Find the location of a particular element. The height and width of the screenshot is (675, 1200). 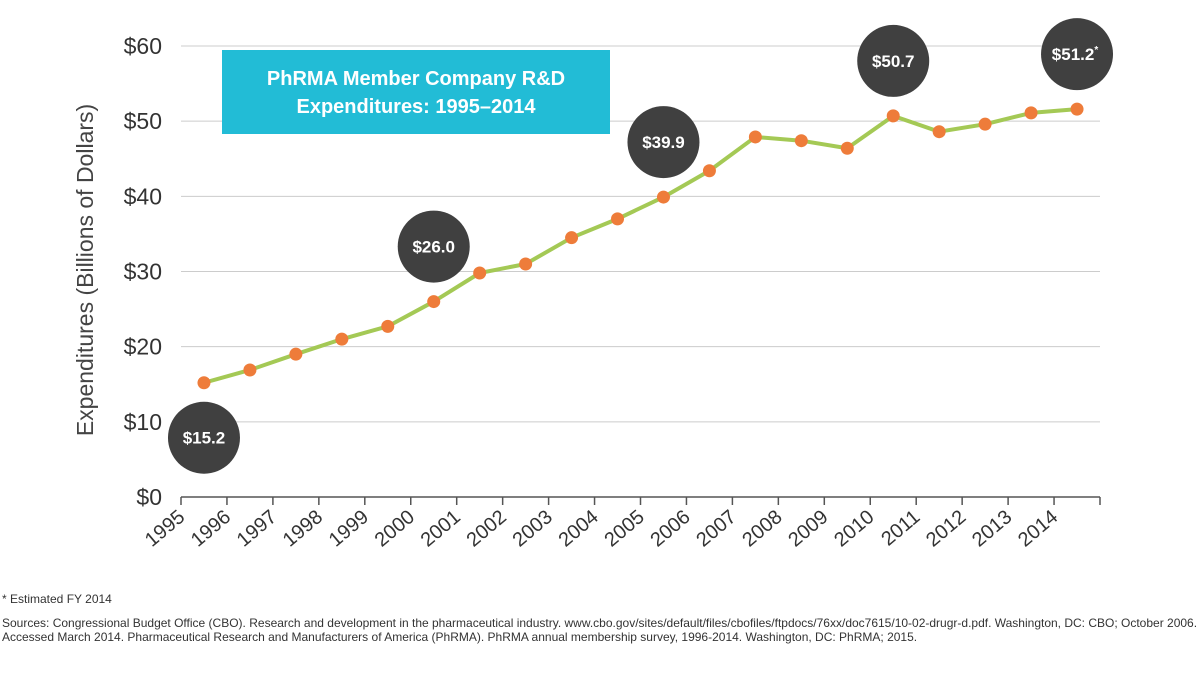

y-tick-labels: $0 $10 $20 $30 $40 $50 $60 is located at coordinates (143, 271).